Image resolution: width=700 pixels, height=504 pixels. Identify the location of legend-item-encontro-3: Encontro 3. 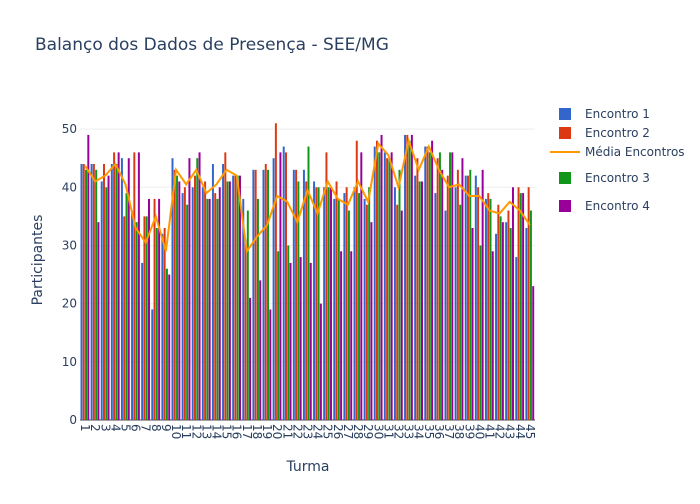
(604, 178).